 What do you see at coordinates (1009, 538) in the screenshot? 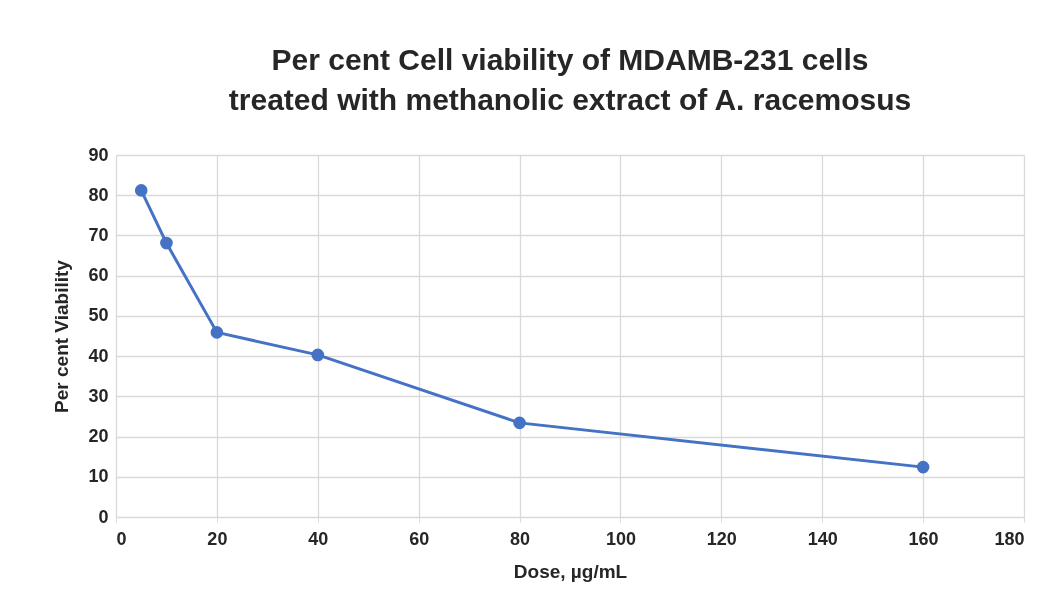
I see `x-tick-label: 180` at bounding box center [1009, 538].